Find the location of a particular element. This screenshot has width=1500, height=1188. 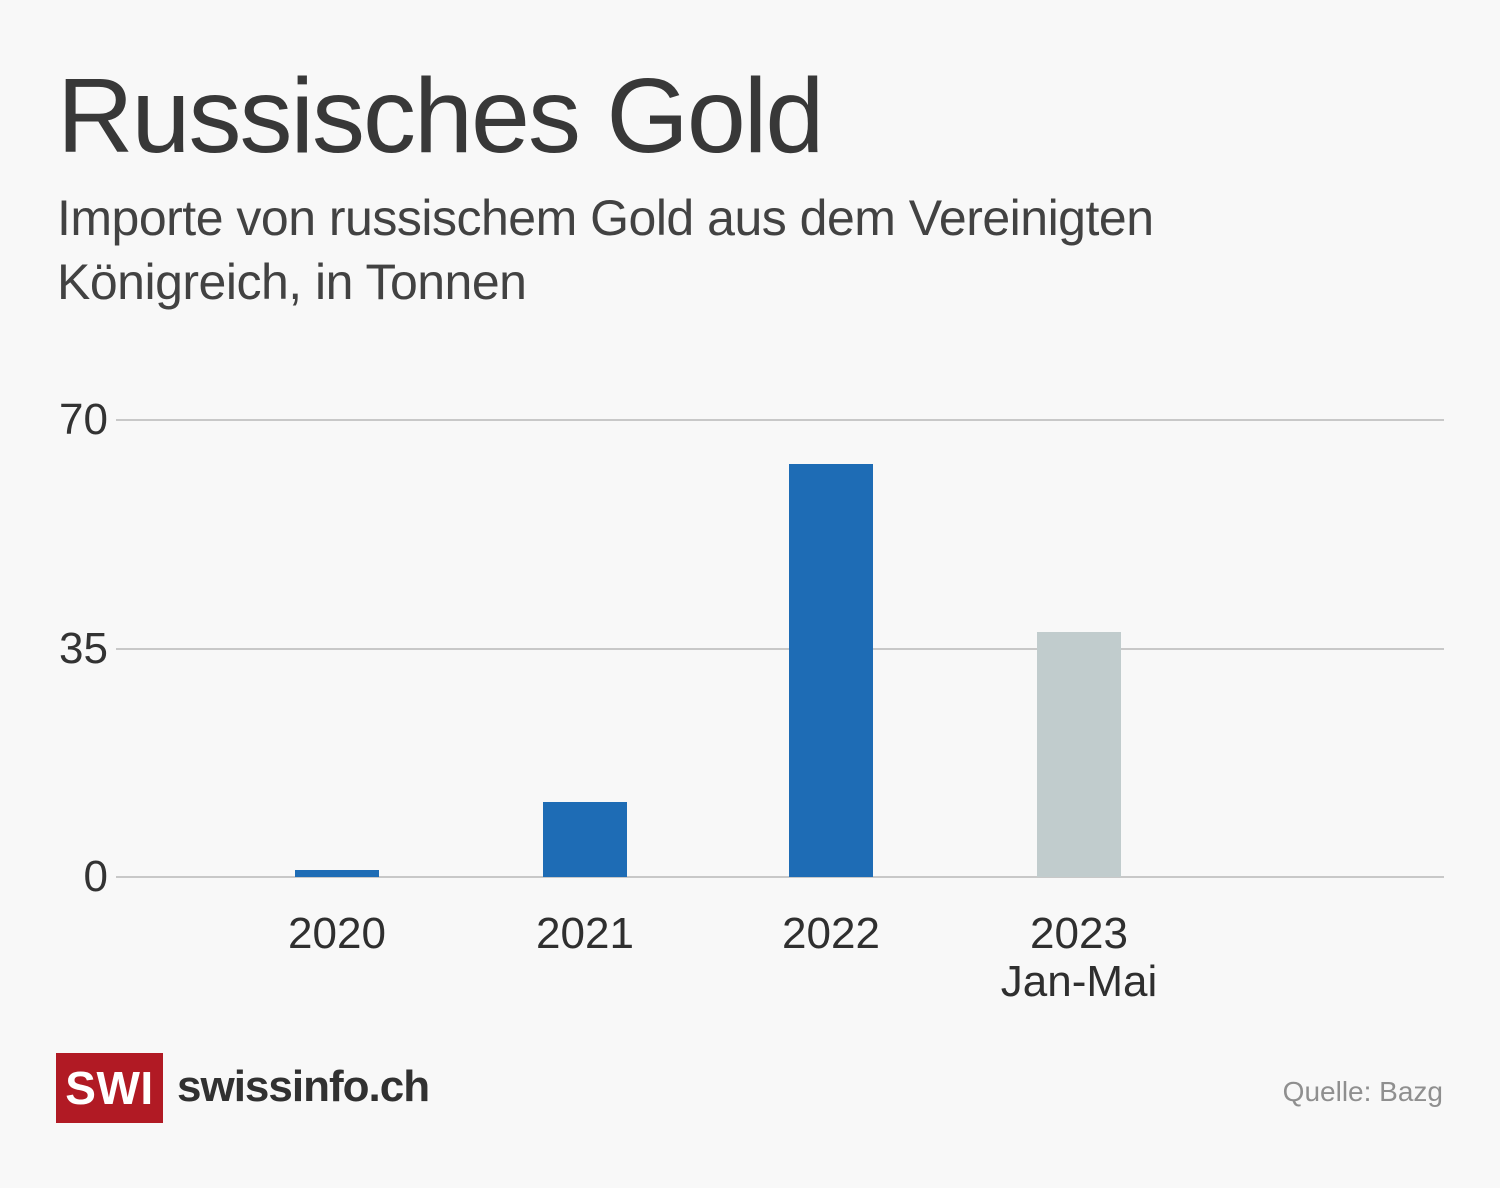

swi-logo: SWI is located at coordinates (109, 1088).